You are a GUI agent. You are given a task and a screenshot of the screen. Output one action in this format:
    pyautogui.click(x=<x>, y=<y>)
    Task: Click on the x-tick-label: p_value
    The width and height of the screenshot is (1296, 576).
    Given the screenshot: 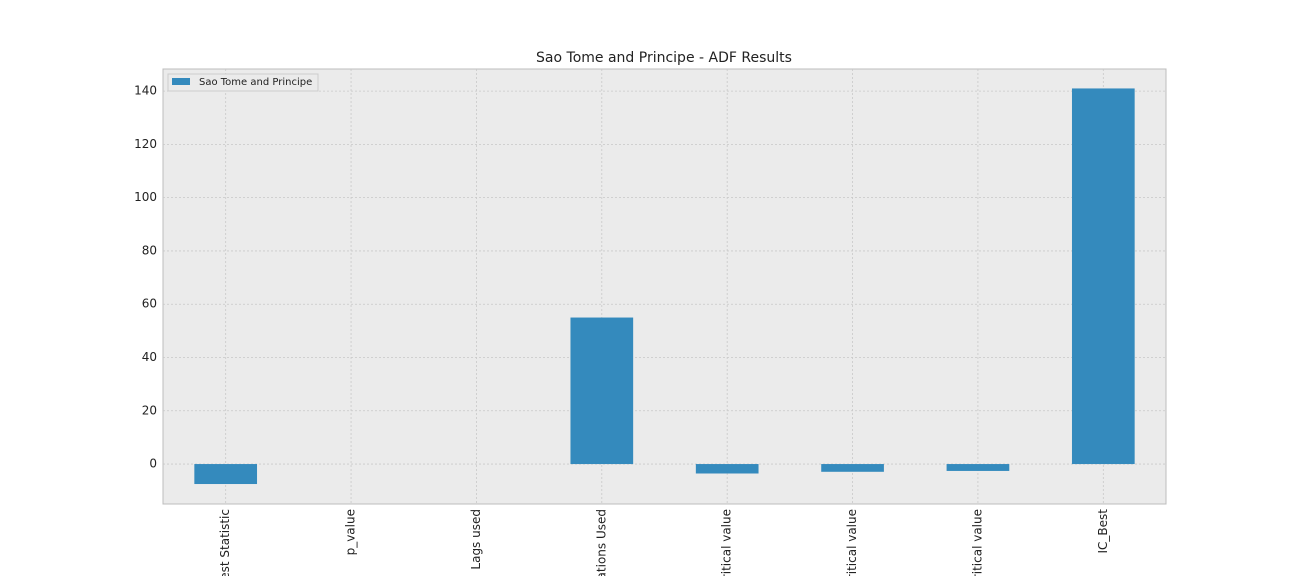 What is the action you would take?
    pyautogui.click(x=351, y=532)
    